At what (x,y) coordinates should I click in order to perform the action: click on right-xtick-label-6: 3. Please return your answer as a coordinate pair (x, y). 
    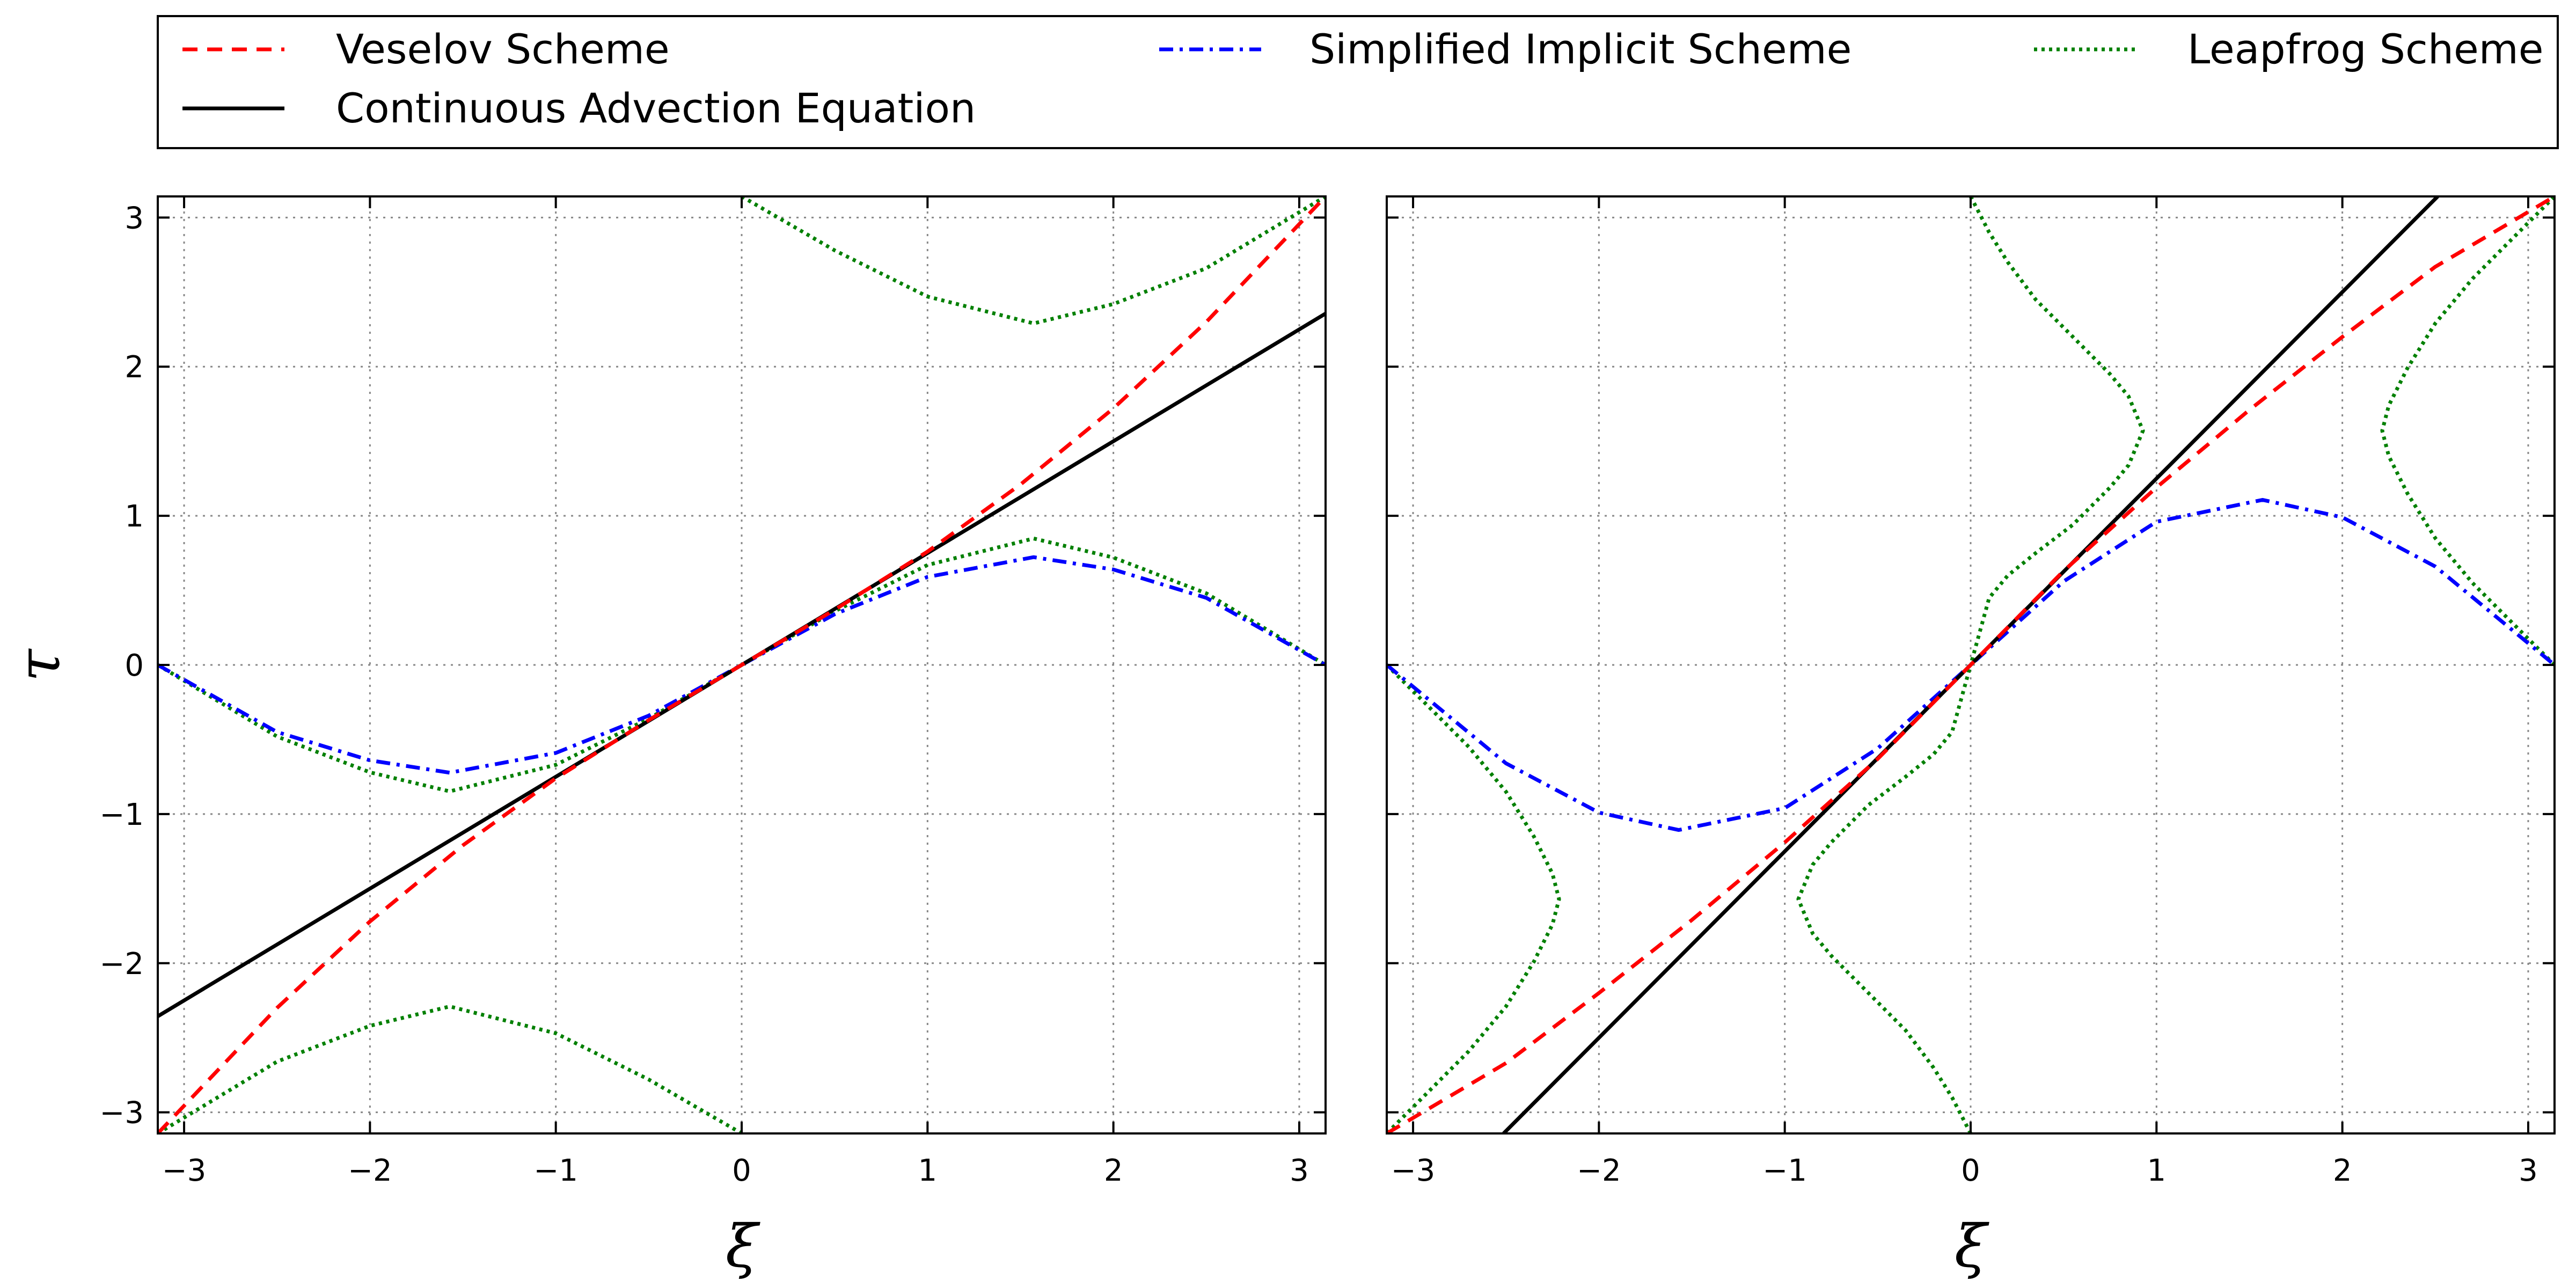
    Looking at the image, I should click on (2528, 1170).